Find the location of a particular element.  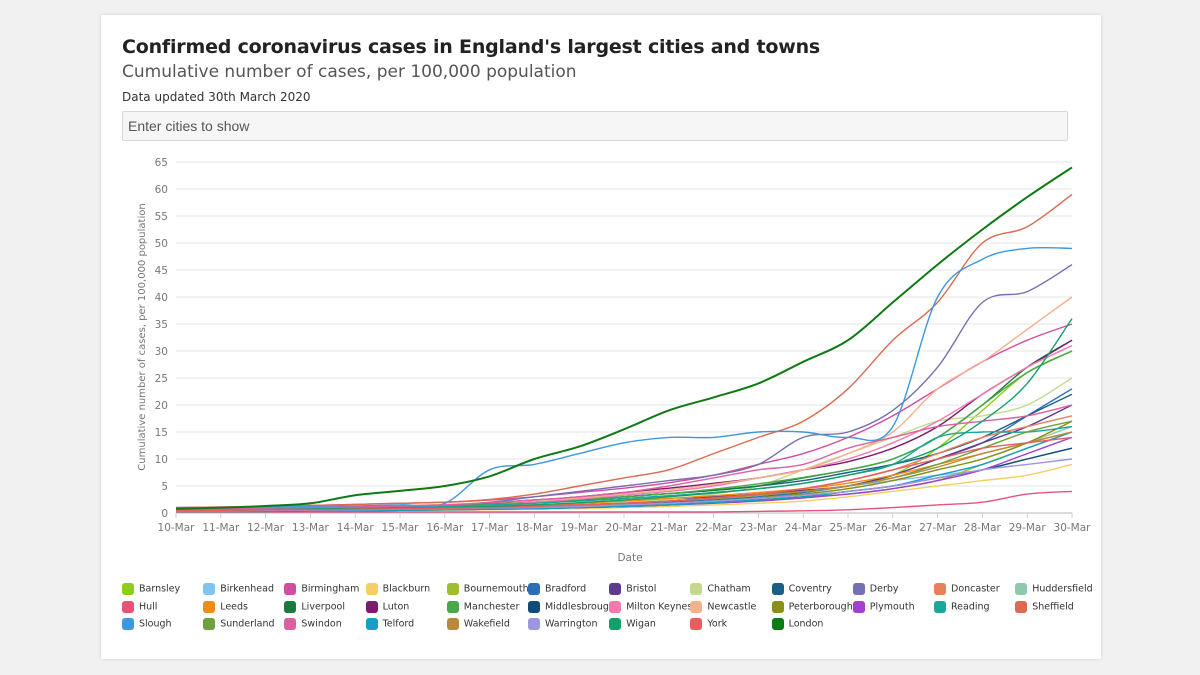

legend-item-chatham: Chatham is located at coordinates (720, 590).